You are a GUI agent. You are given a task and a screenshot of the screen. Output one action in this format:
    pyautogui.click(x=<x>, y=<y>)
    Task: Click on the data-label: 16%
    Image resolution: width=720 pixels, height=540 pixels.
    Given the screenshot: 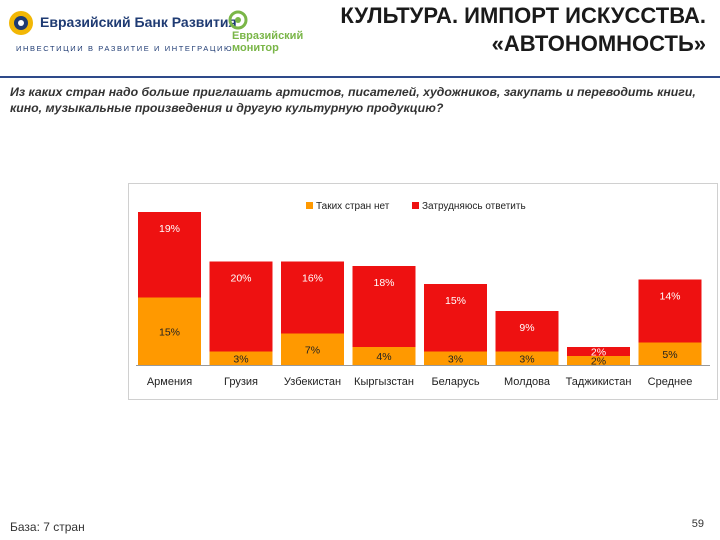 What is the action you would take?
    pyautogui.click(x=312, y=279)
    